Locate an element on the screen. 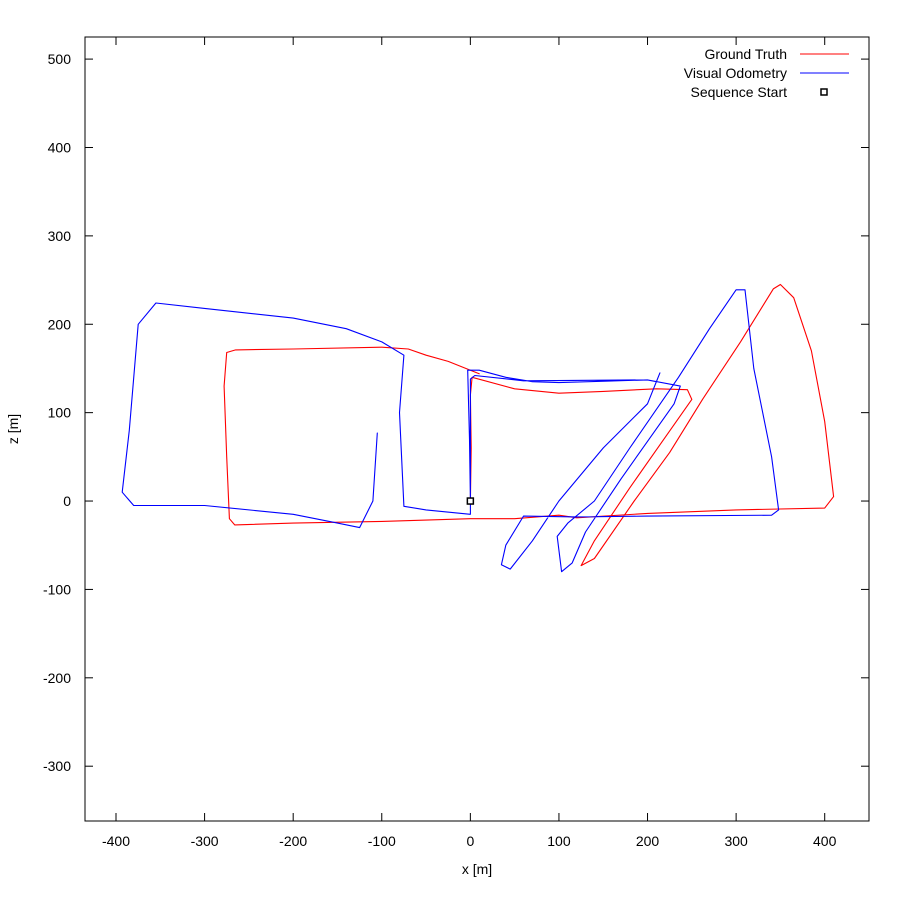  y-tick-label: -100 is located at coordinates (57, 589).